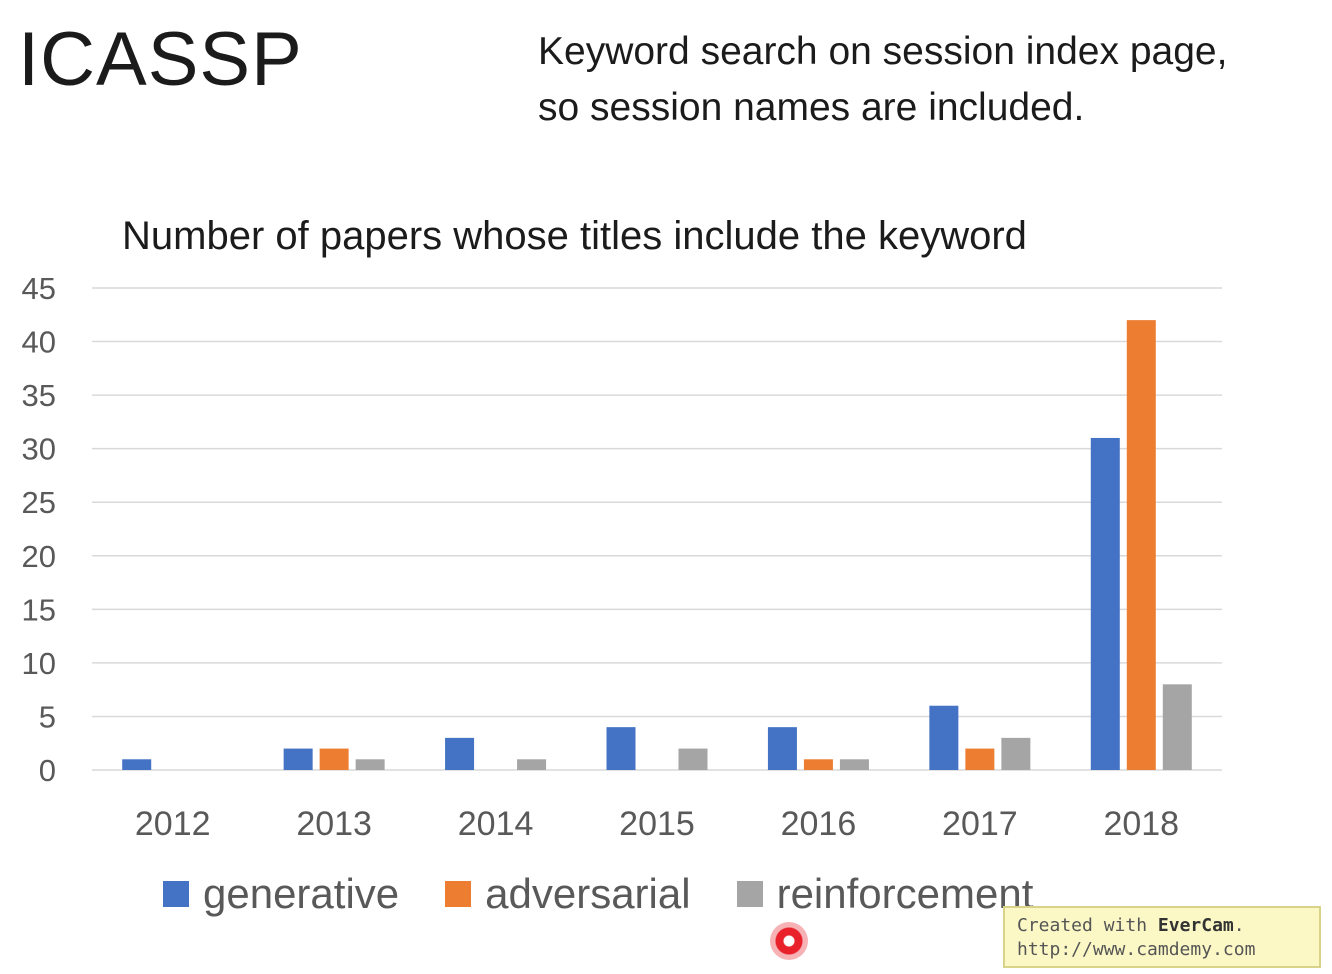 This screenshot has width=1332, height=974. Describe the element at coordinates (173, 824) in the screenshot. I see `x-tick-label: 2012` at that location.